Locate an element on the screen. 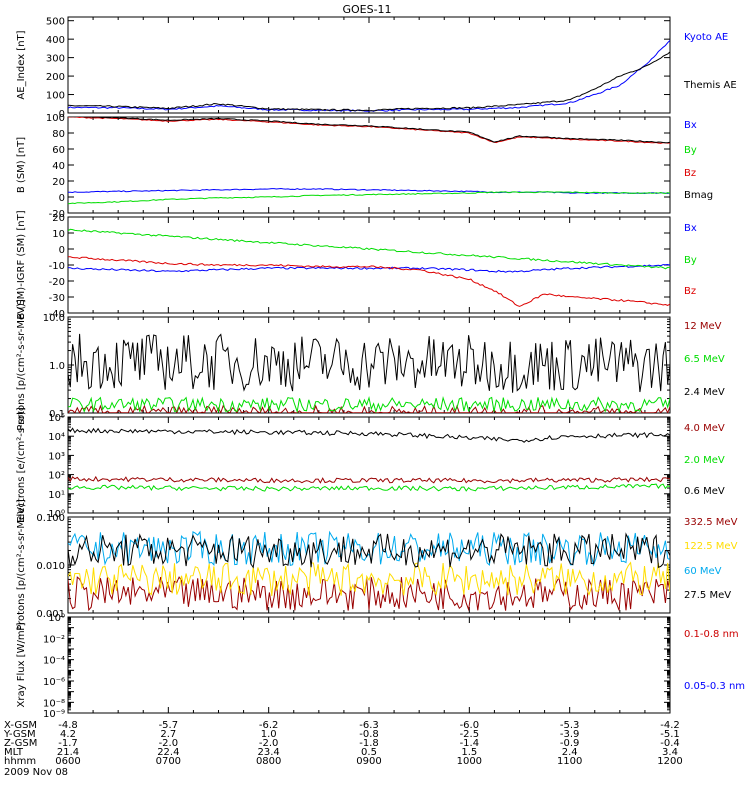 The height and width of the screenshot is (800, 750). y-tick-label: 10⁻⁹ is located at coordinates (54, 714).